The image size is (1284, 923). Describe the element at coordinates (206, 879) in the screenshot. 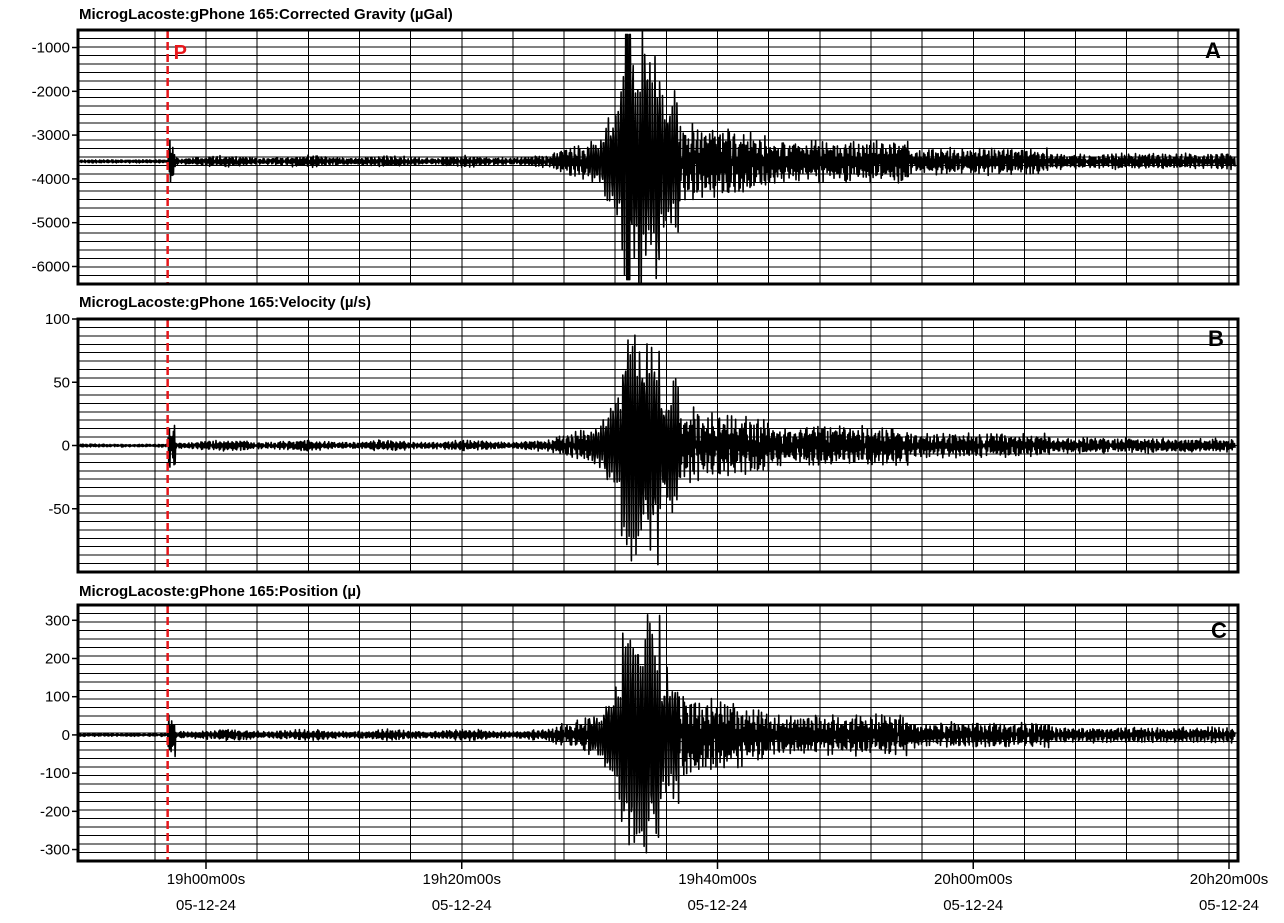

I see `x-tick-time: 19h00m00s` at that location.